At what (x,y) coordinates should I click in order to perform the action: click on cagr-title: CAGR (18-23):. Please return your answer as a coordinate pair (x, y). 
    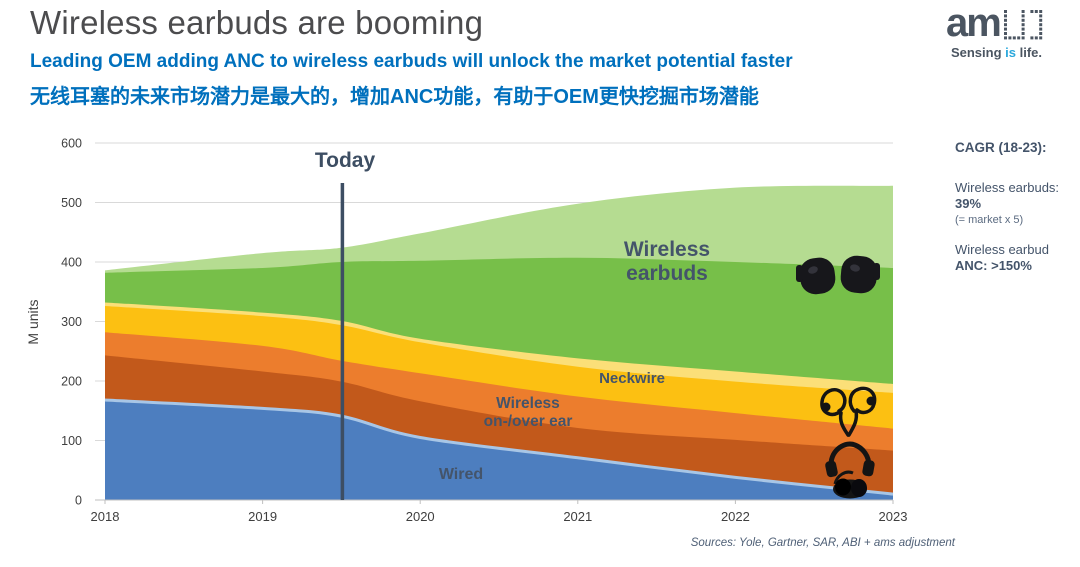
    Looking at the image, I should click on (1001, 147).